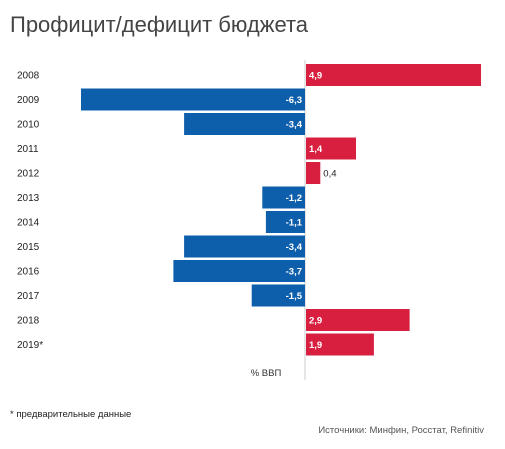  Describe the element at coordinates (28, 76) in the screenshot. I see `category-label: 2008` at that location.